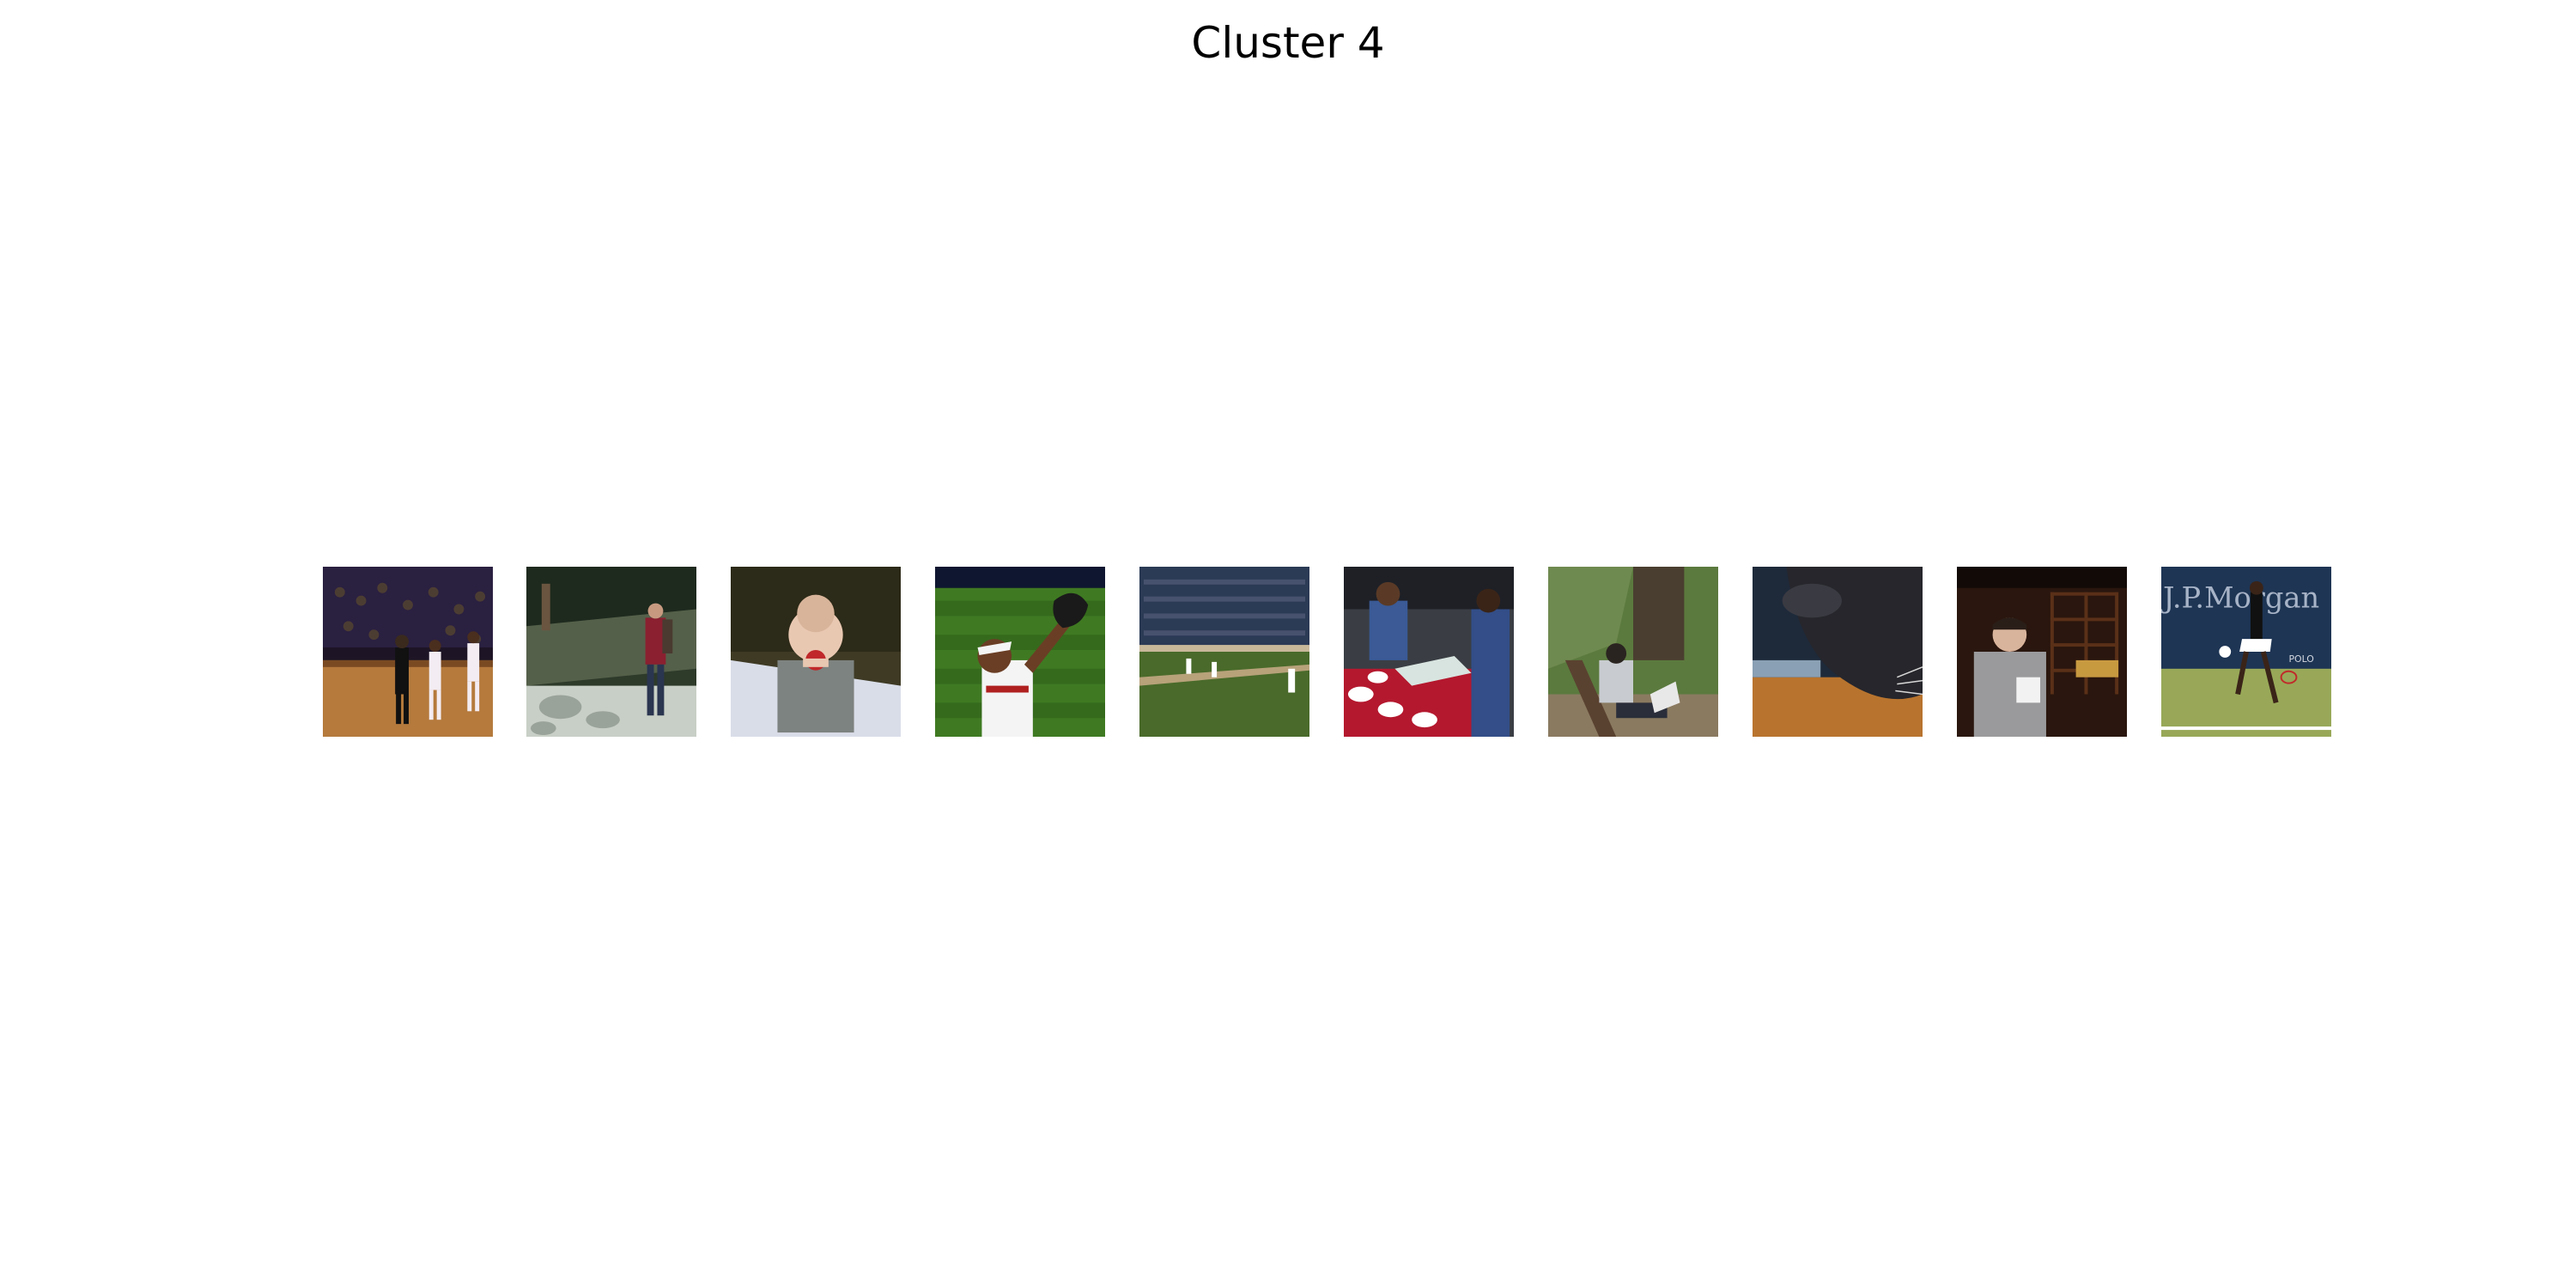 This screenshot has width=2576, height=1288. Describe the element at coordinates (1224, 652) in the screenshot. I see `image-thumbnail-stadium` at that location.